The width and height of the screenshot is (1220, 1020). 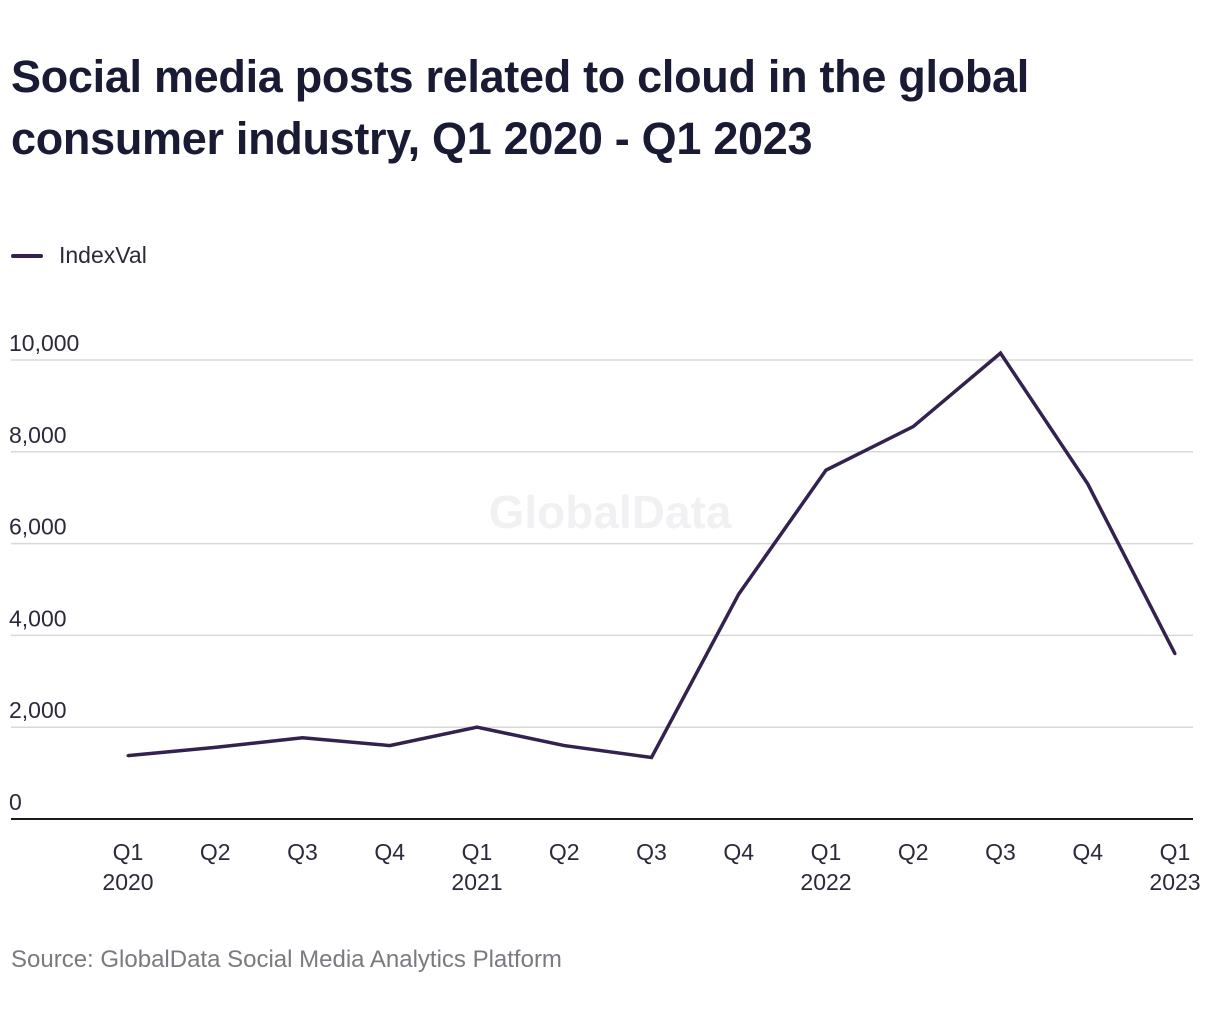 What do you see at coordinates (44, 343) in the screenshot?
I see `y-tick-label: 10,000` at bounding box center [44, 343].